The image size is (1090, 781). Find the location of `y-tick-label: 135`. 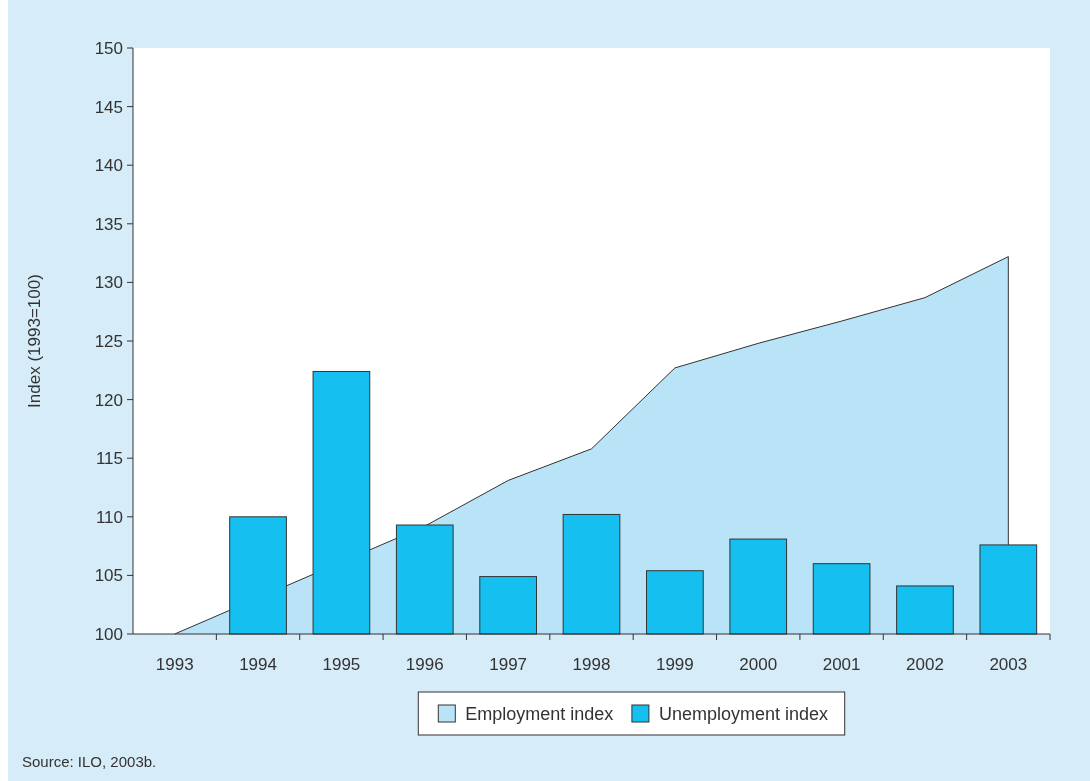

y-tick-label: 135 is located at coordinates (108, 224).